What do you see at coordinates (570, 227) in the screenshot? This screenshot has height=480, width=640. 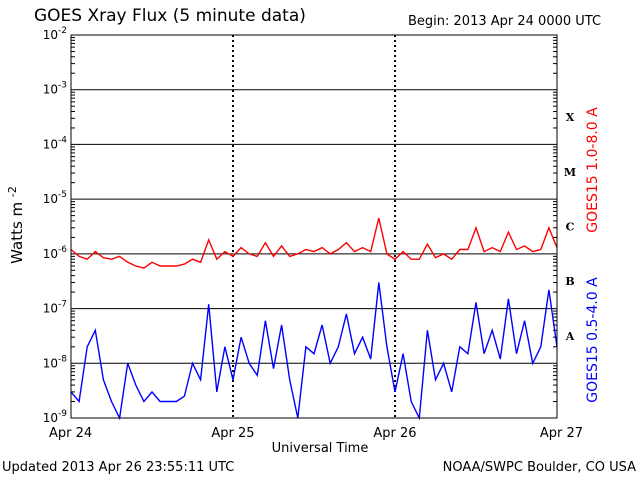 I see `flare-class-label: C` at bounding box center [570, 227].